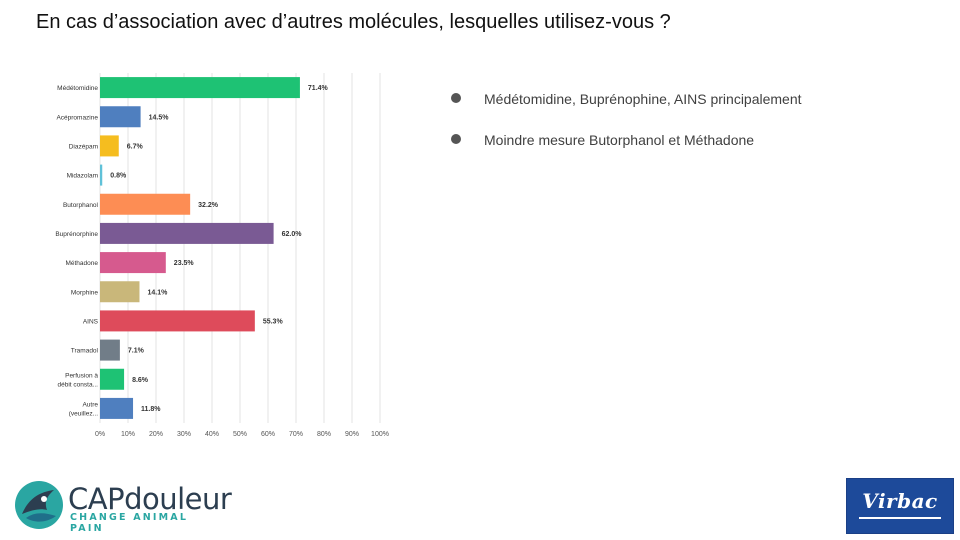 This screenshot has height=540, width=960. I want to click on category-label: Autre, so click(90, 404).